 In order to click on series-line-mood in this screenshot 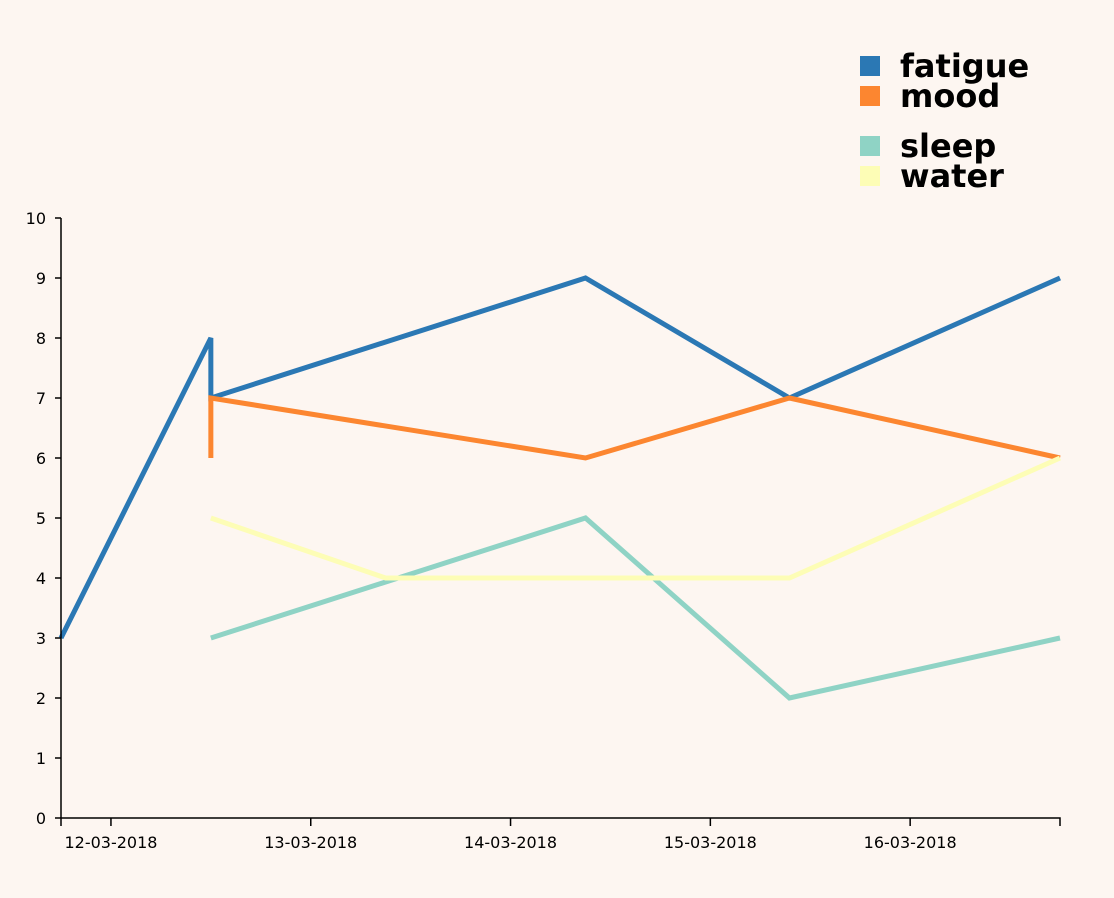, I will do `click(634, 428)`.